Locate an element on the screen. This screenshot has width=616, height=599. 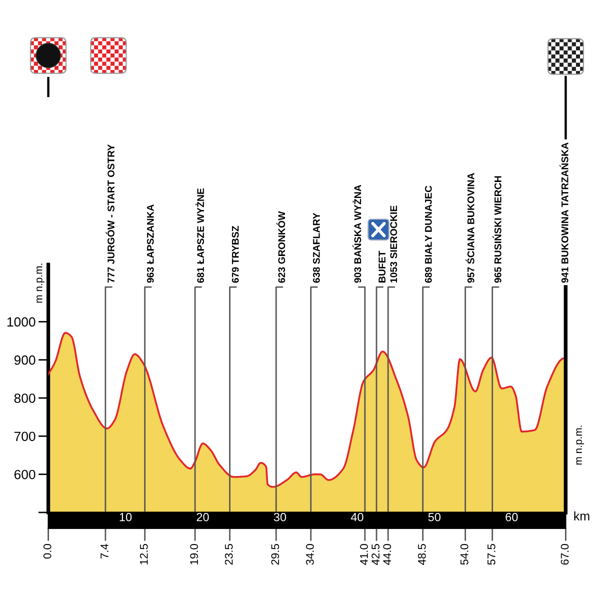
ref-line-label: 689 BIAŁY DUNAJEC is located at coordinates (428, 234).